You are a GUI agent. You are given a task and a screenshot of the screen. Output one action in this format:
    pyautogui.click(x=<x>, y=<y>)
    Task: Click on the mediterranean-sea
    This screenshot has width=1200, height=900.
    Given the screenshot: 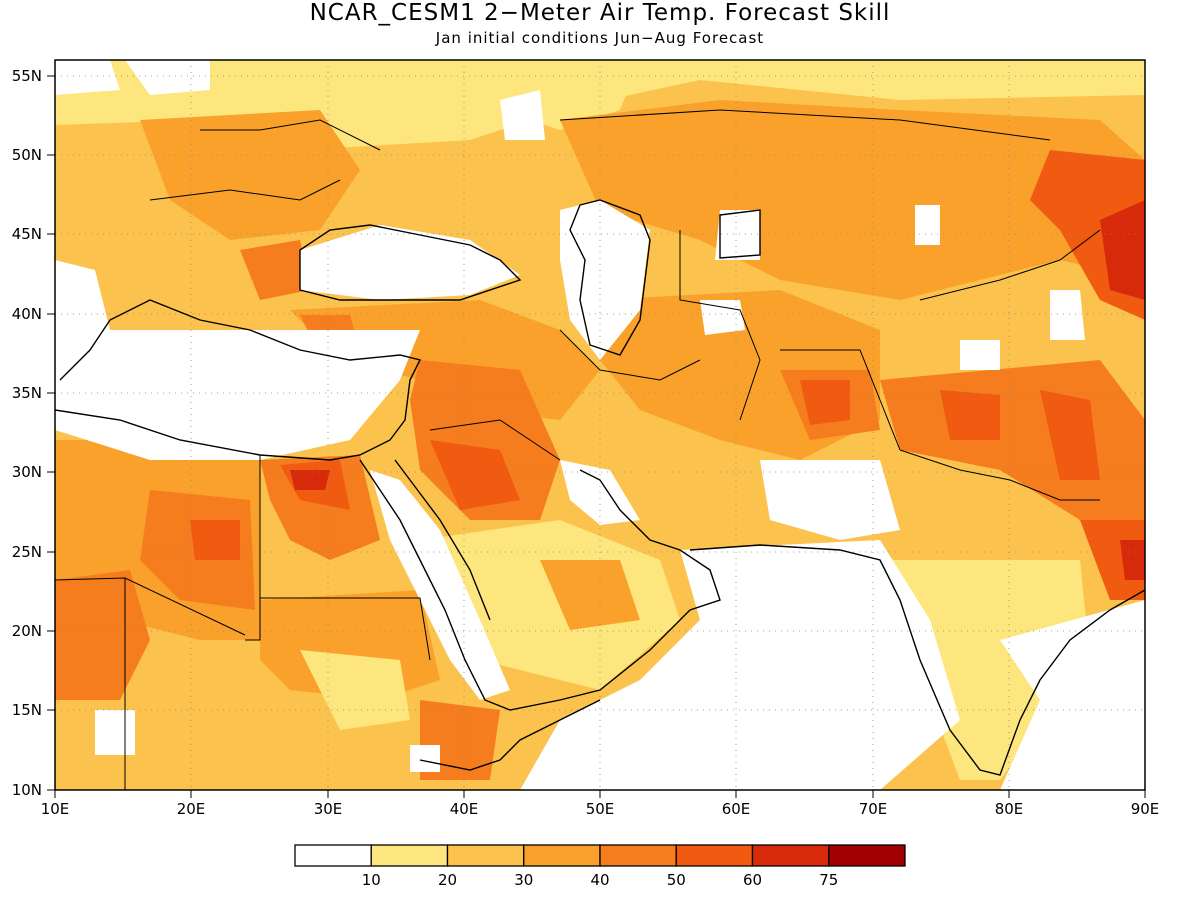 What is the action you would take?
    pyautogui.click(x=237, y=395)
    